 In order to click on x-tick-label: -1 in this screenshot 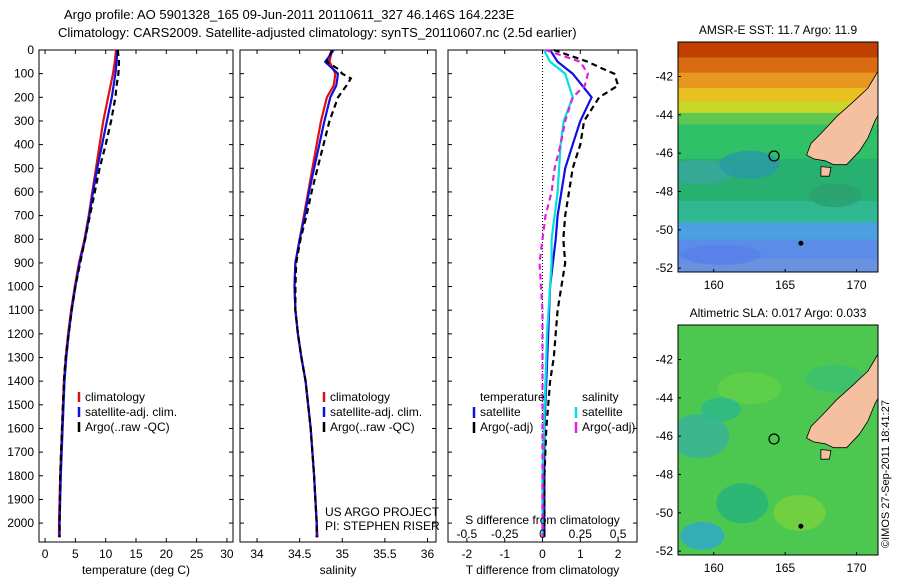, I will do `click(504, 554)`.